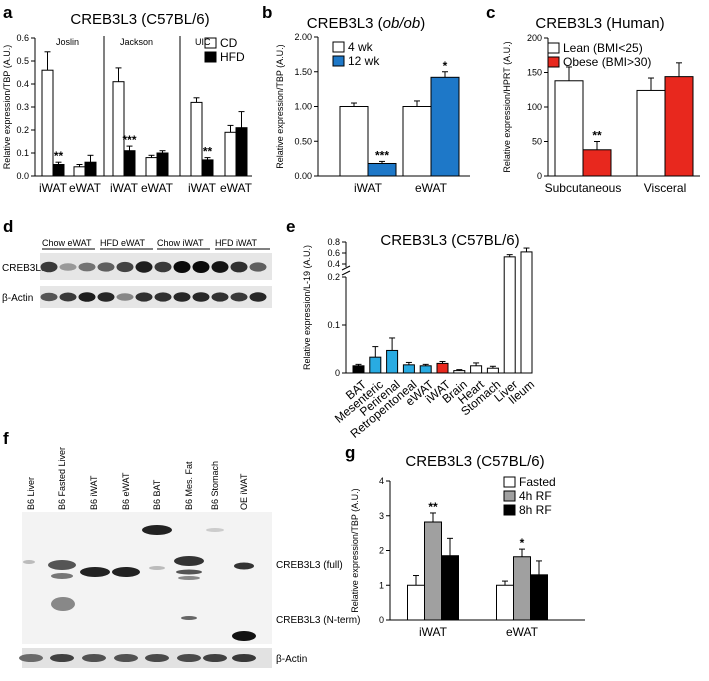 This screenshot has height=681, width=709. I want to click on blot-f-label-actin: β-Actin, so click(291, 659).